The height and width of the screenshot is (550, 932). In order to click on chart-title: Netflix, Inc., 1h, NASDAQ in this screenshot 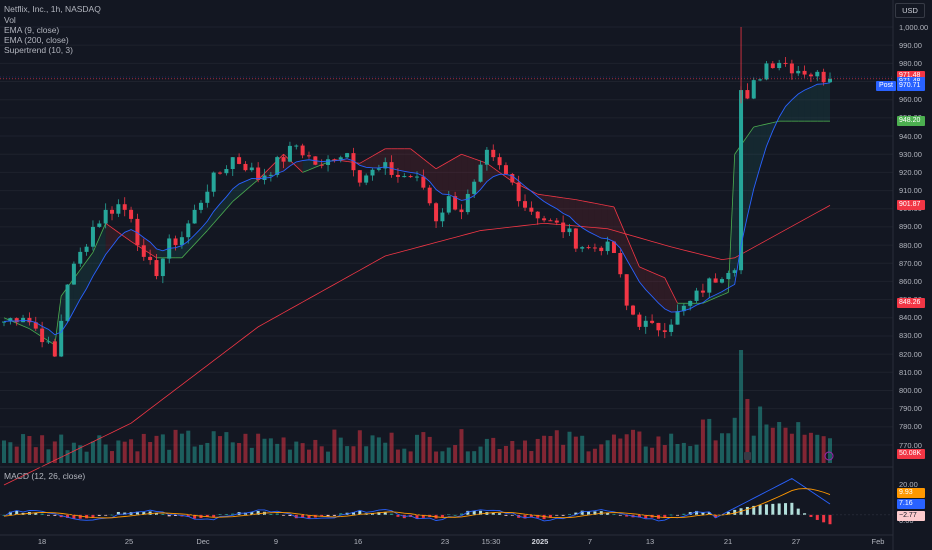, I will do `click(52, 9)`.